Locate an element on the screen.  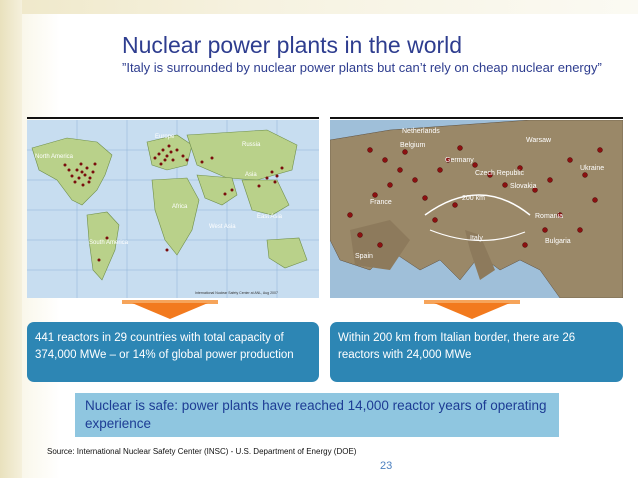
europe-label-slovakia: Slovakia is located at coordinates (523, 186).